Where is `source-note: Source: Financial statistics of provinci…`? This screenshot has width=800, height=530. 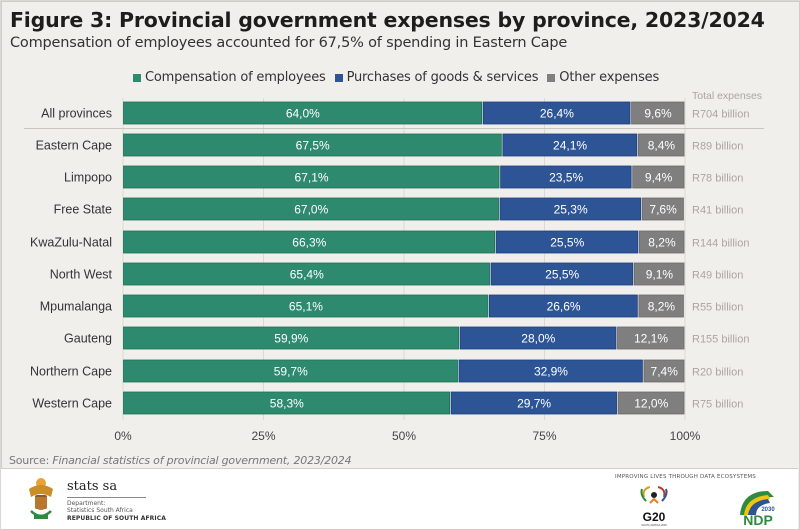
source-note: Source: Financial statistics of provinci… is located at coordinates (180, 460).